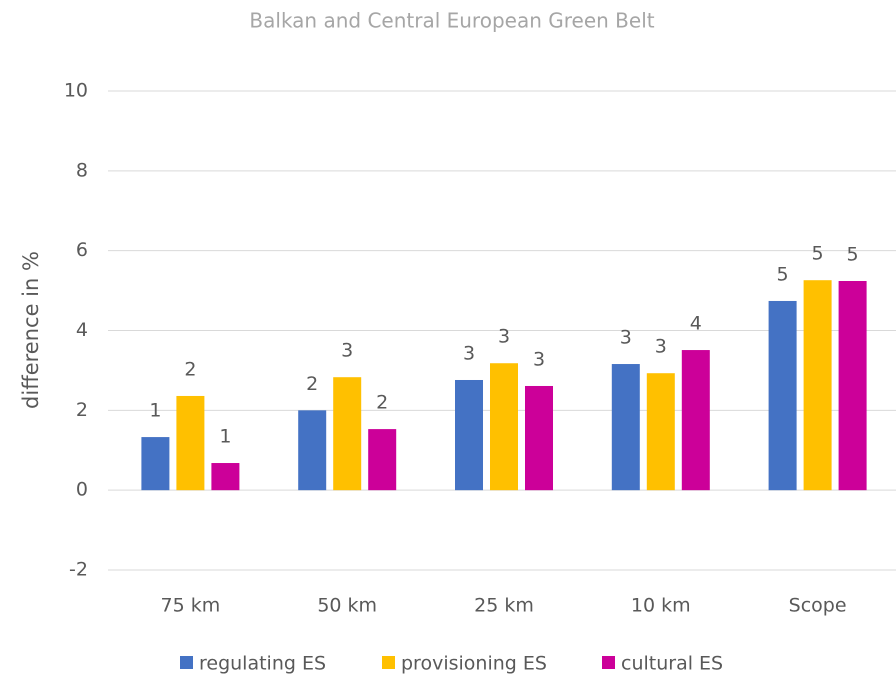 The image size is (896, 678). I want to click on x-tick-label: 75 km, so click(191, 606).